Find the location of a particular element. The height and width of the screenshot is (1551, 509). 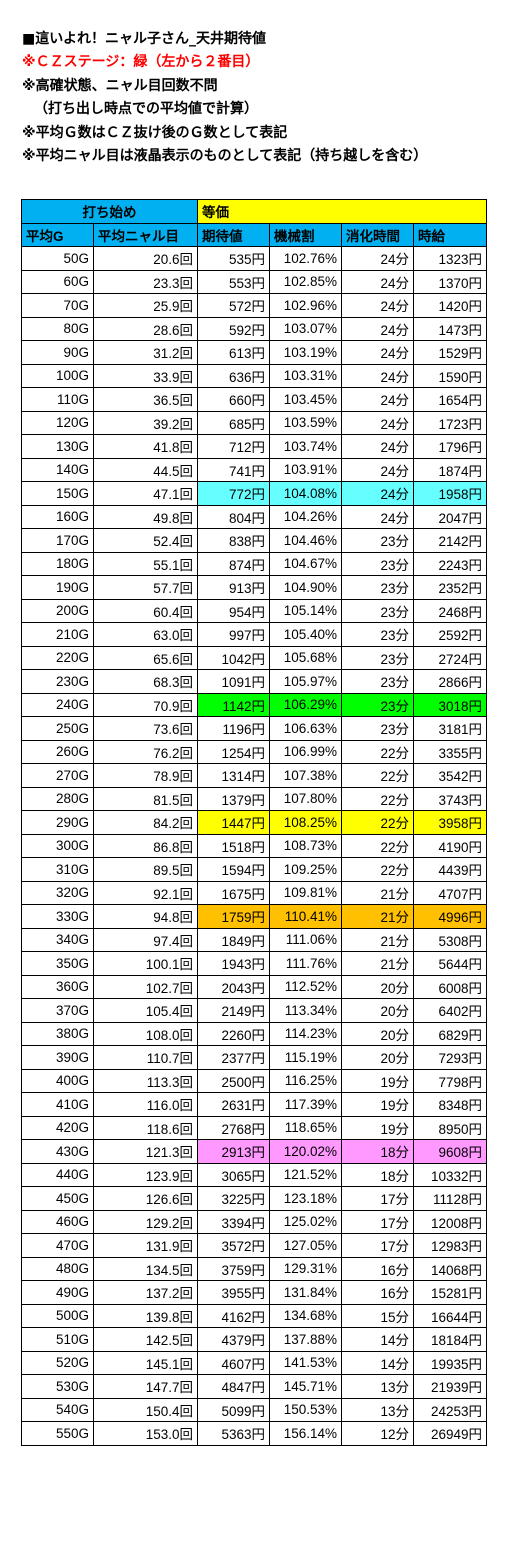

avg-g-cell: 340G is located at coordinates (57, 939).